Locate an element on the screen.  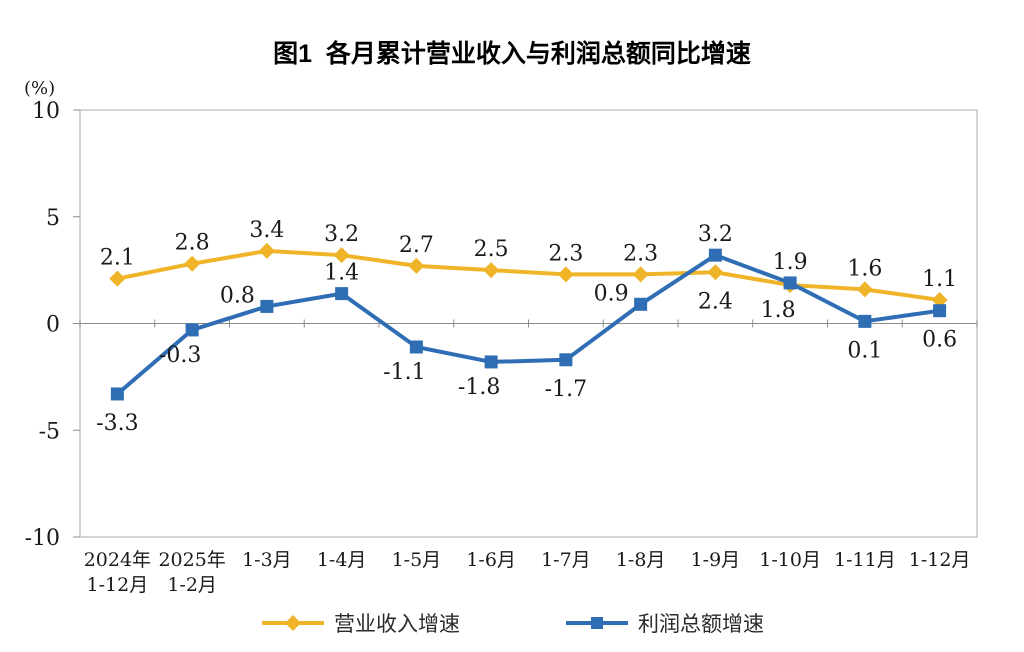
x-axis-label: 1-9月 is located at coordinates (716, 560).